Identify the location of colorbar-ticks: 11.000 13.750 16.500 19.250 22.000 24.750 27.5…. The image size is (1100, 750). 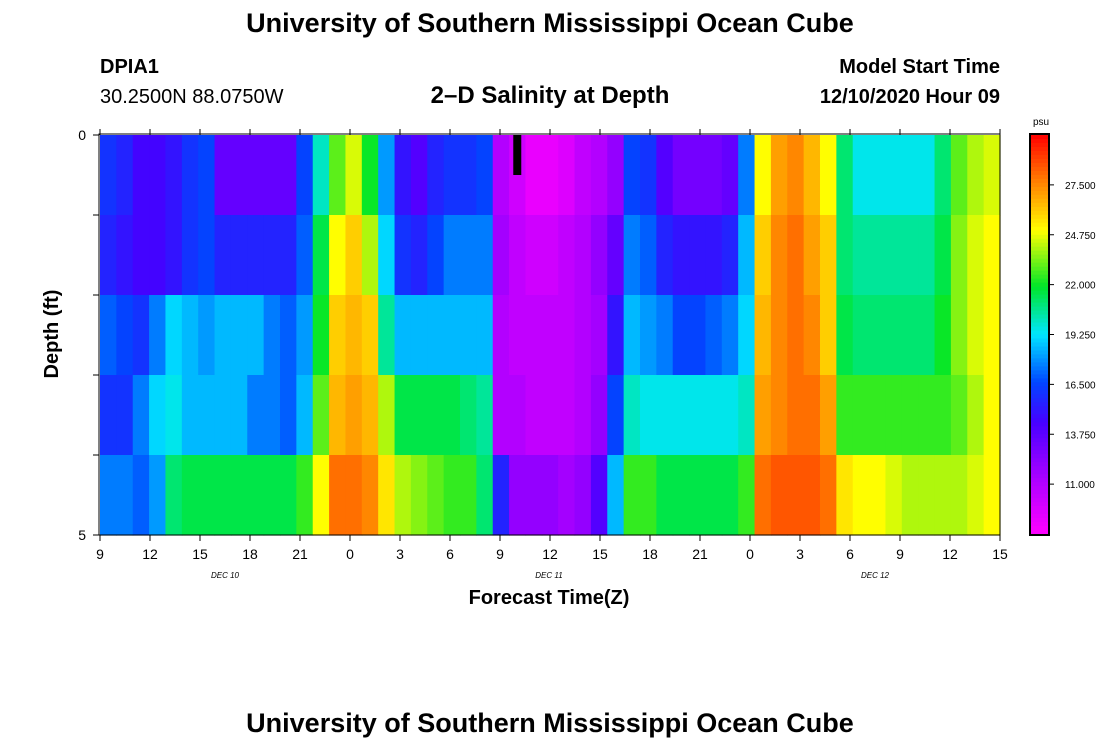
(1072, 336).